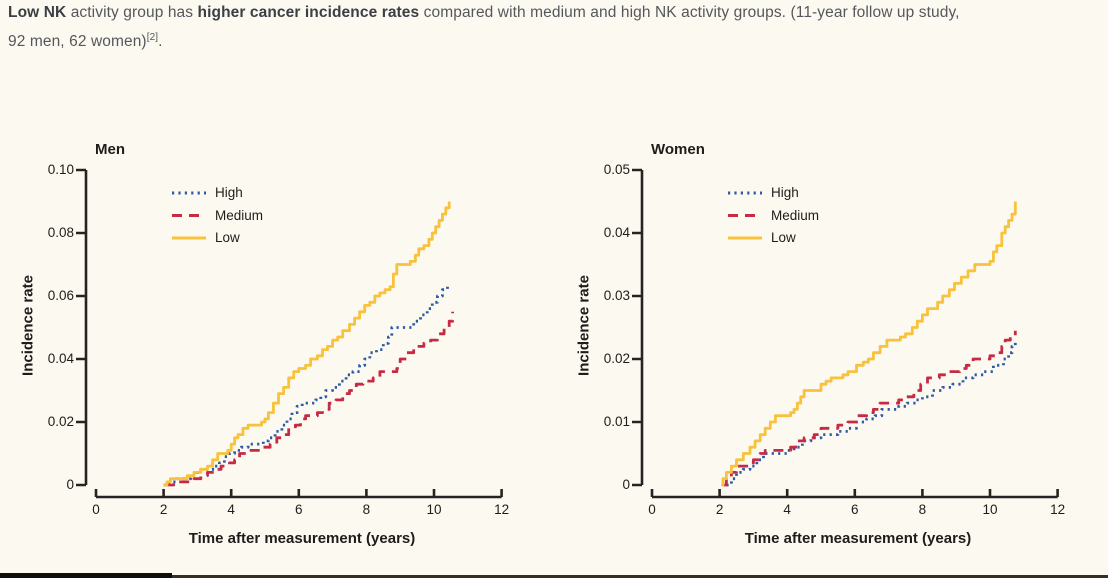 This screenshot has height=578, width=1108. What do you see at coordinates (110, 149) in the screenshot?
I see `chart-title-men: Men` at bounding box center [110, 149].